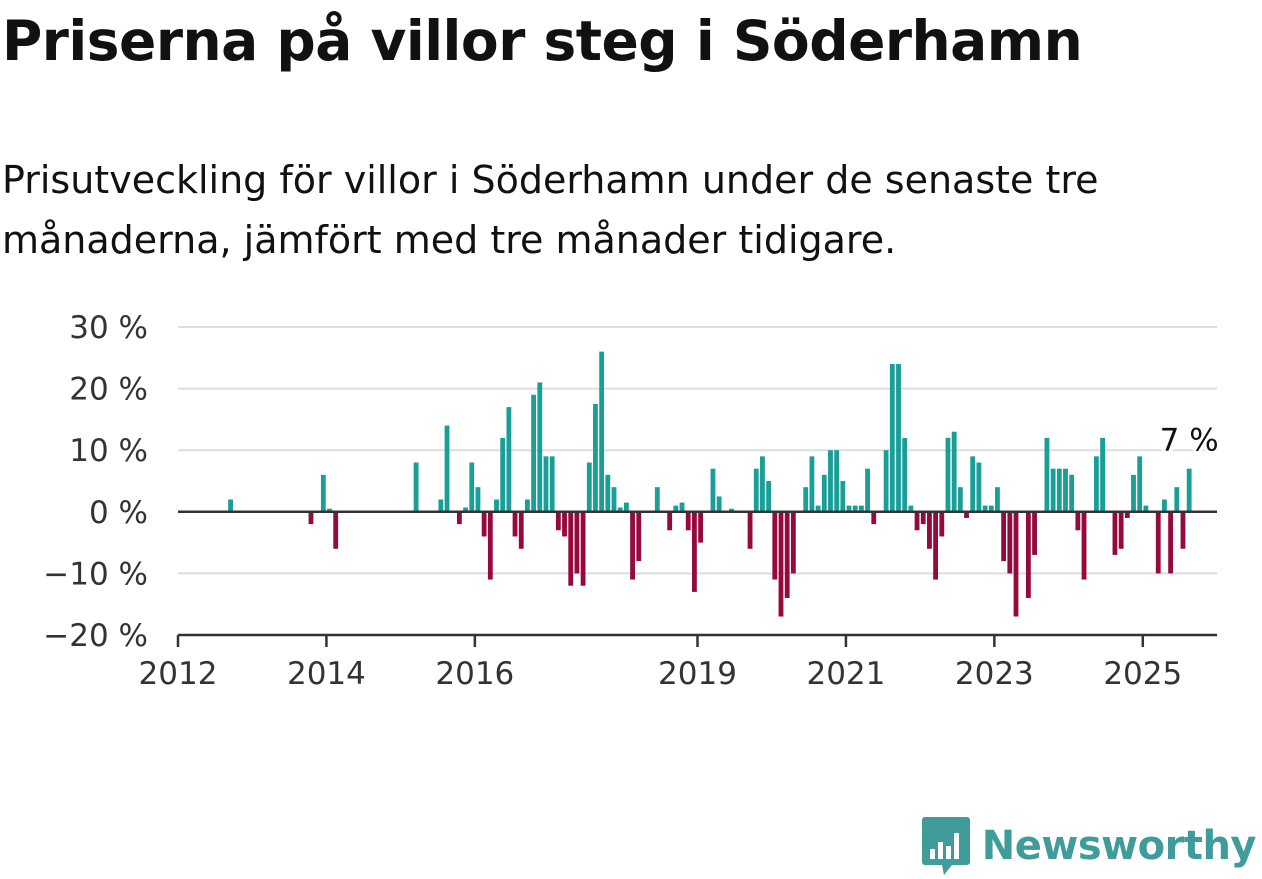  I want to click on x-tick-label: 2014, so click(326, 674).